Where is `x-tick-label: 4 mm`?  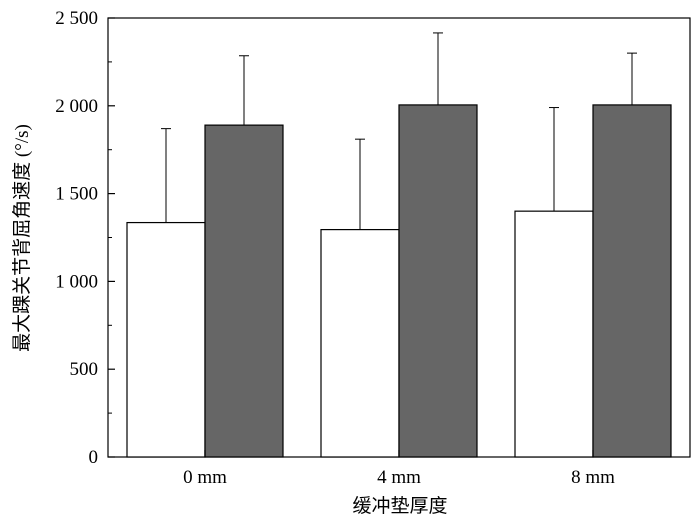
x-tick-label: 4 mm is located at coordinates (399, 477).